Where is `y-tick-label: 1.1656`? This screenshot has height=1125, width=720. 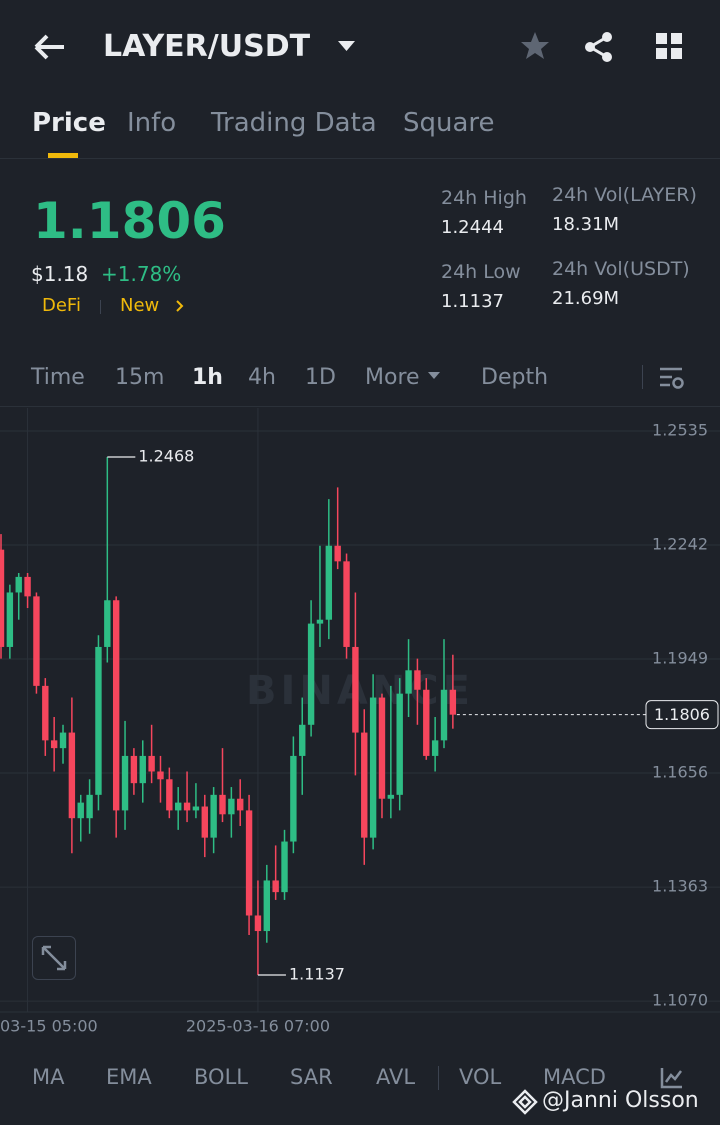 y-tick-label: 1.1656 is located at coordinates (680, 772).